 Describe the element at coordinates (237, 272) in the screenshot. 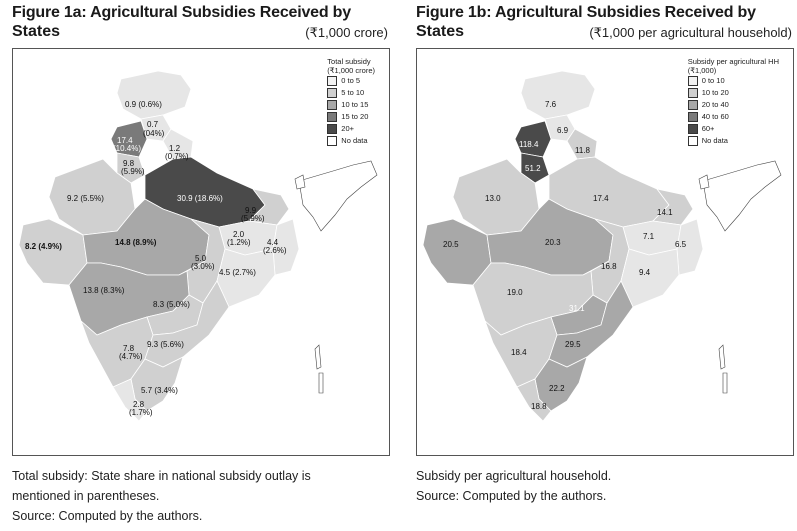

I see `label-od: 4.5 (2.7%)` at that location.